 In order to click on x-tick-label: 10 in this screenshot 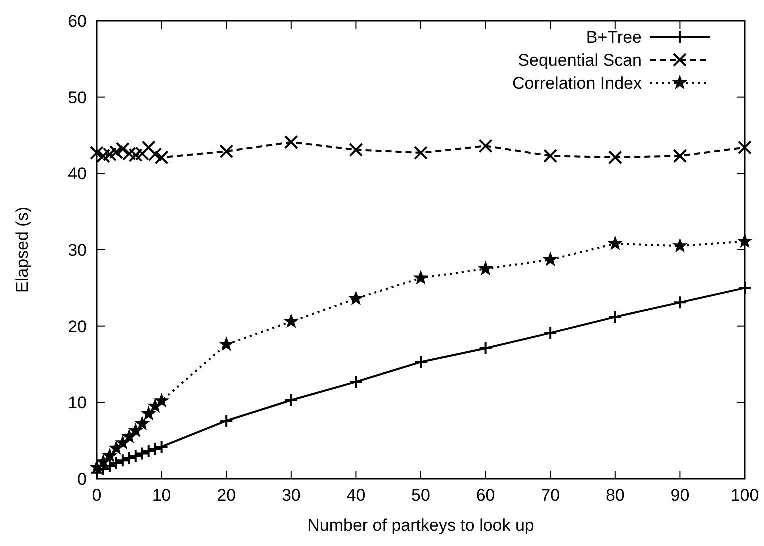, I will do `click(162, 495)`.